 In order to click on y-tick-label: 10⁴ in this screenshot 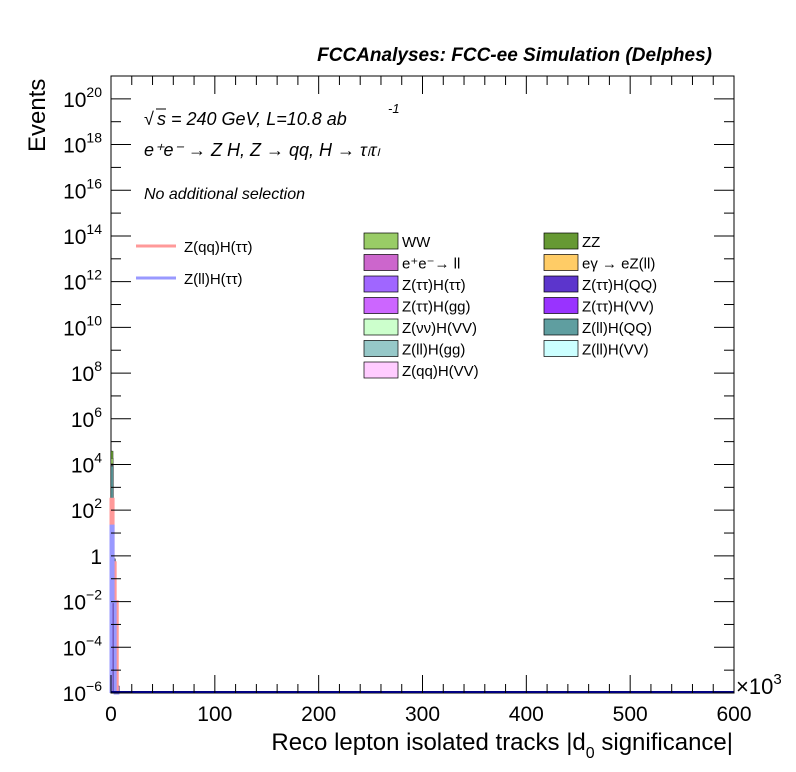, I will do `click(86, 463)`.